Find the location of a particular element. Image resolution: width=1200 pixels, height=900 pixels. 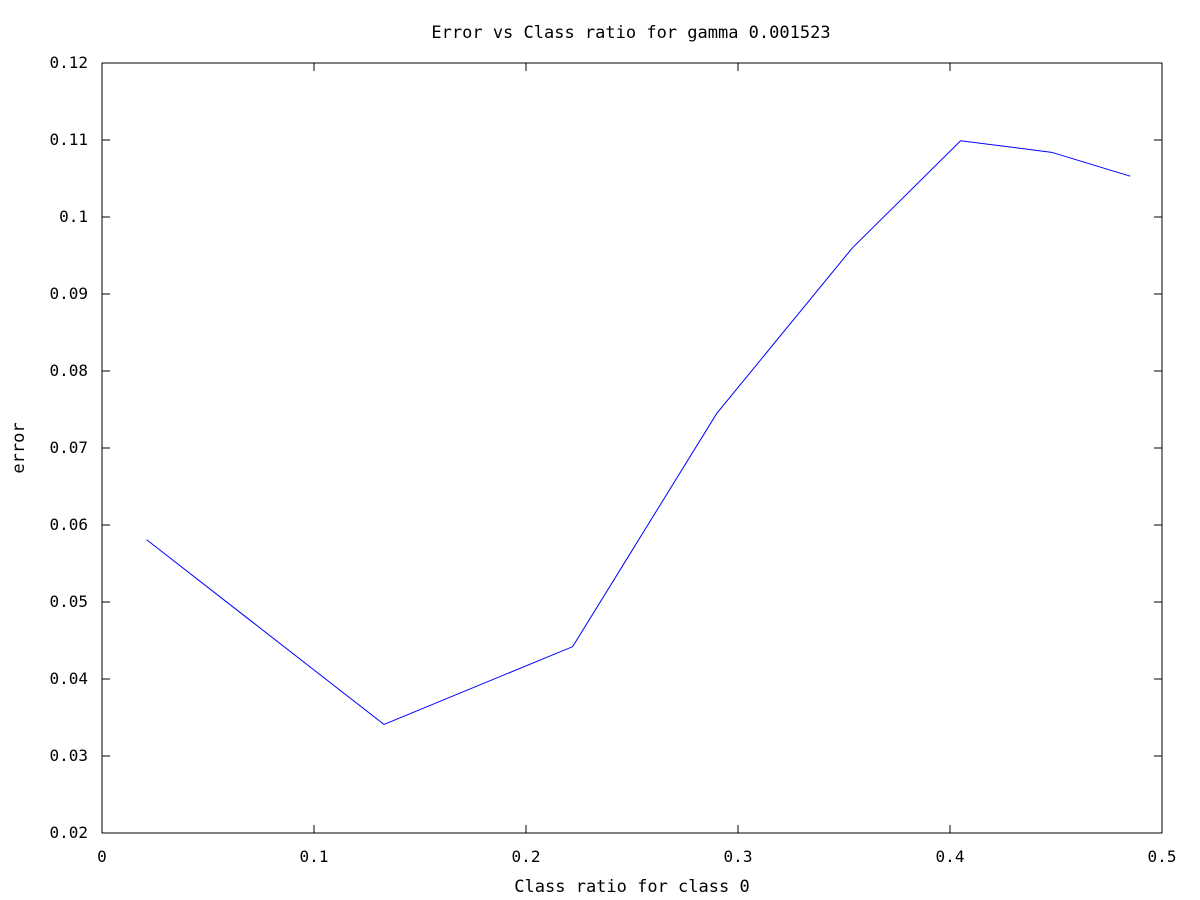

y-tick-label: 0.09 is located at coordinates (68, 293).